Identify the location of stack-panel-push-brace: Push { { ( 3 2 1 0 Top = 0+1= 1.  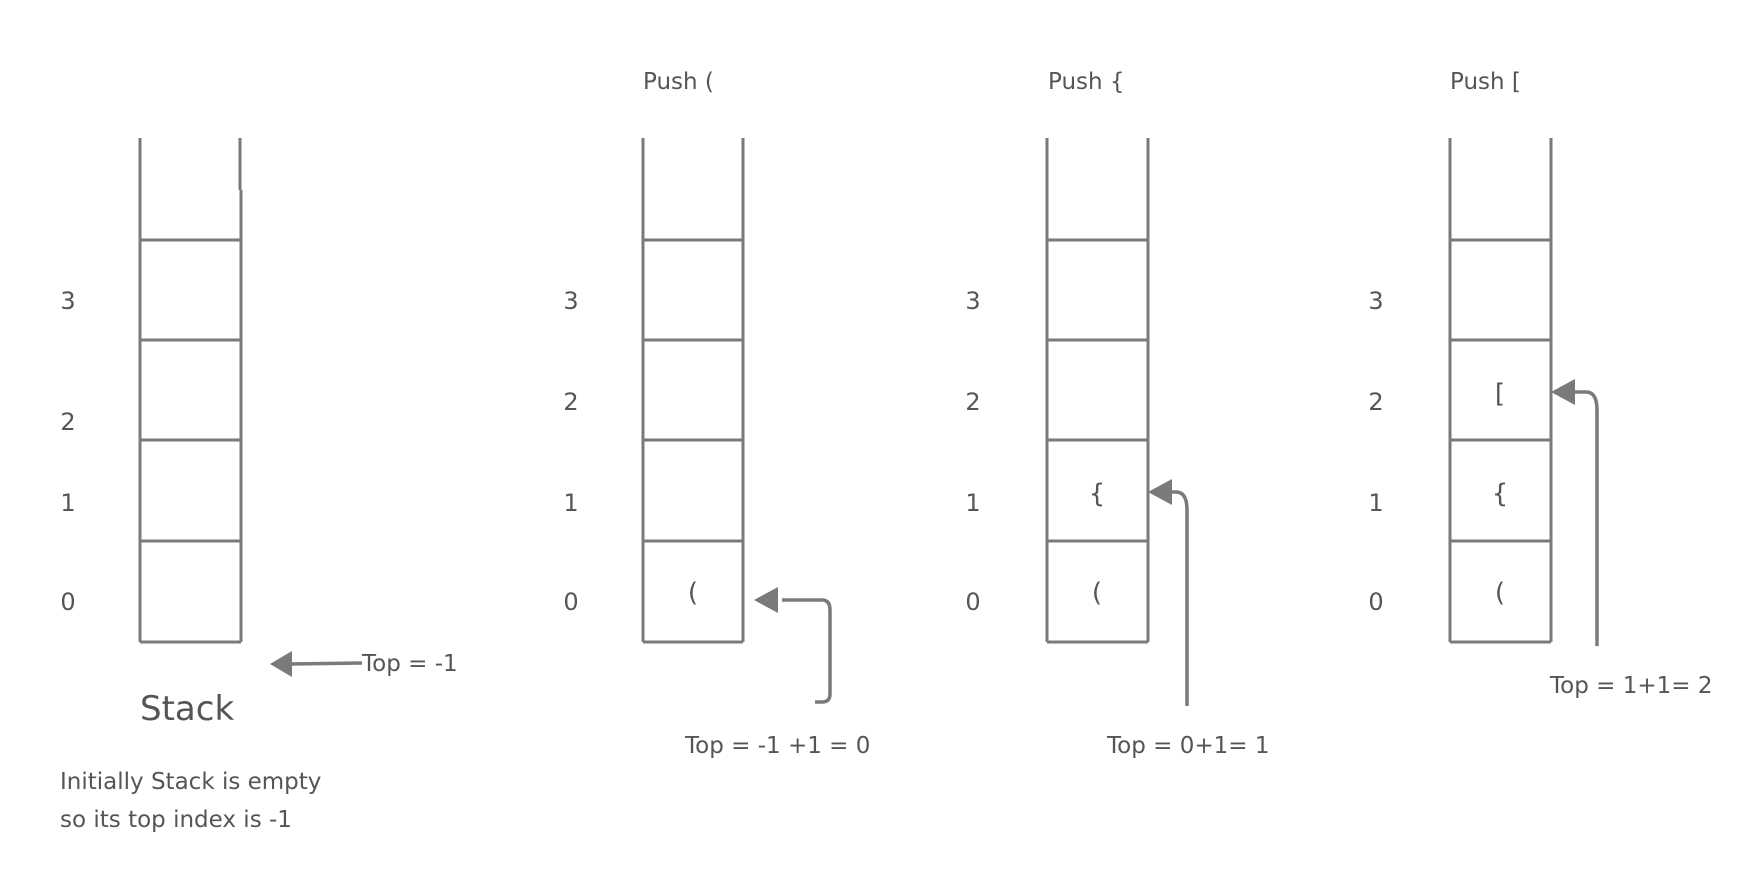
(1117, 414).